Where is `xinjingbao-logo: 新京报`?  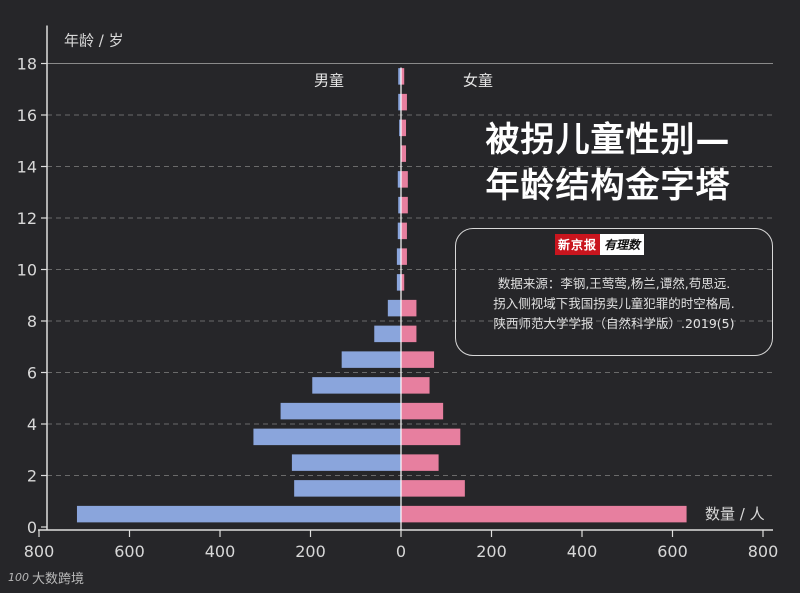
xinjingbao-logo: 新京报 is located at coordinates (578, 244).